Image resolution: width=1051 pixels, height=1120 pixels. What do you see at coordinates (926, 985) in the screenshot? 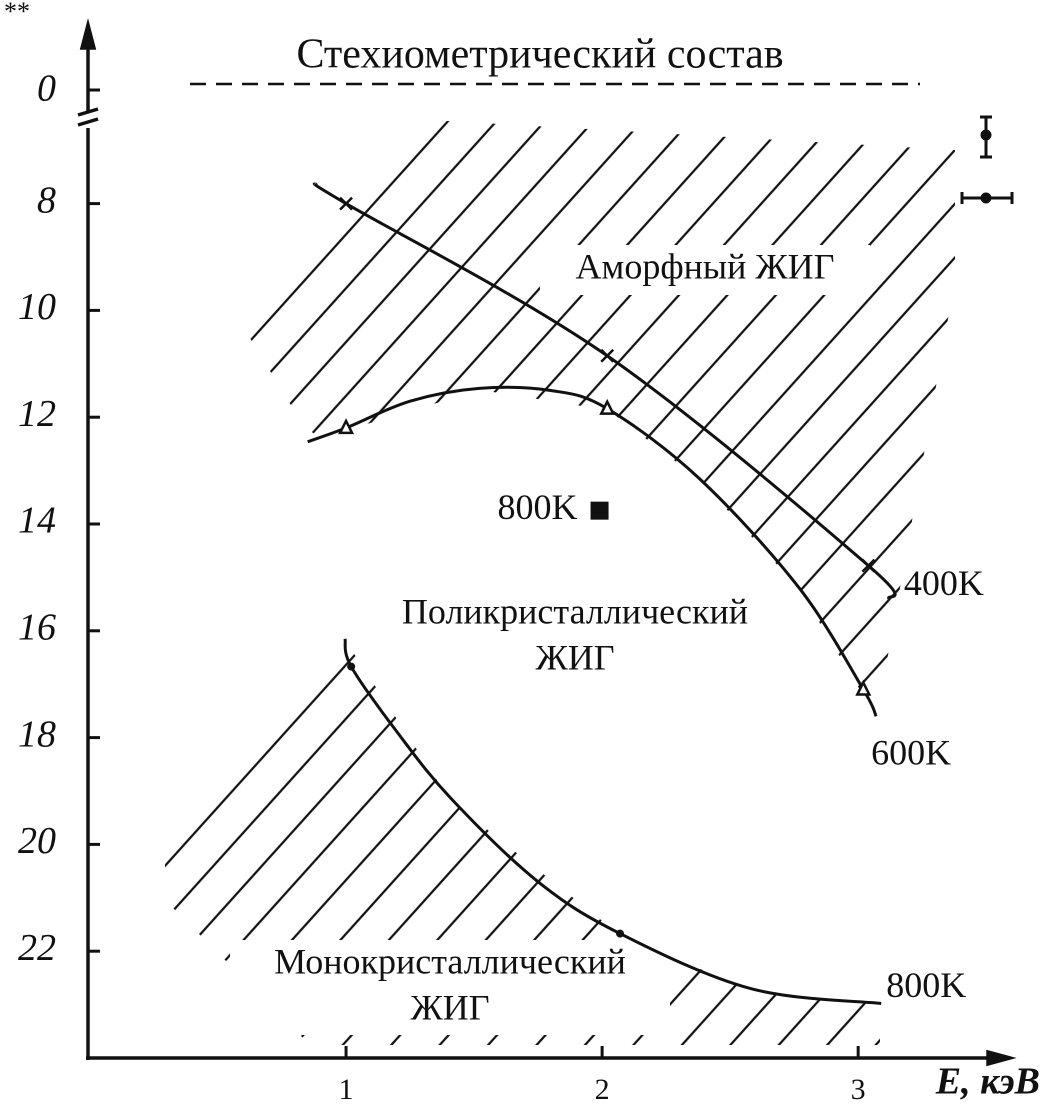
I see `series-label: 800K` at bounding box center [926, 985].